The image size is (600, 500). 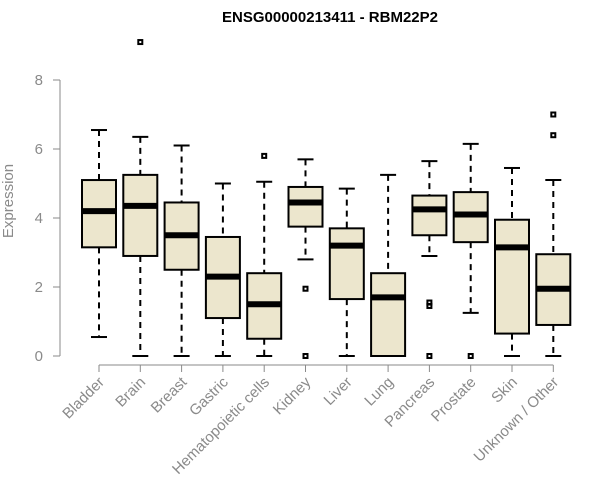 I want to click on chart-title: ENSG00000213411 - RBM22P2, so click(x=330, y=17).